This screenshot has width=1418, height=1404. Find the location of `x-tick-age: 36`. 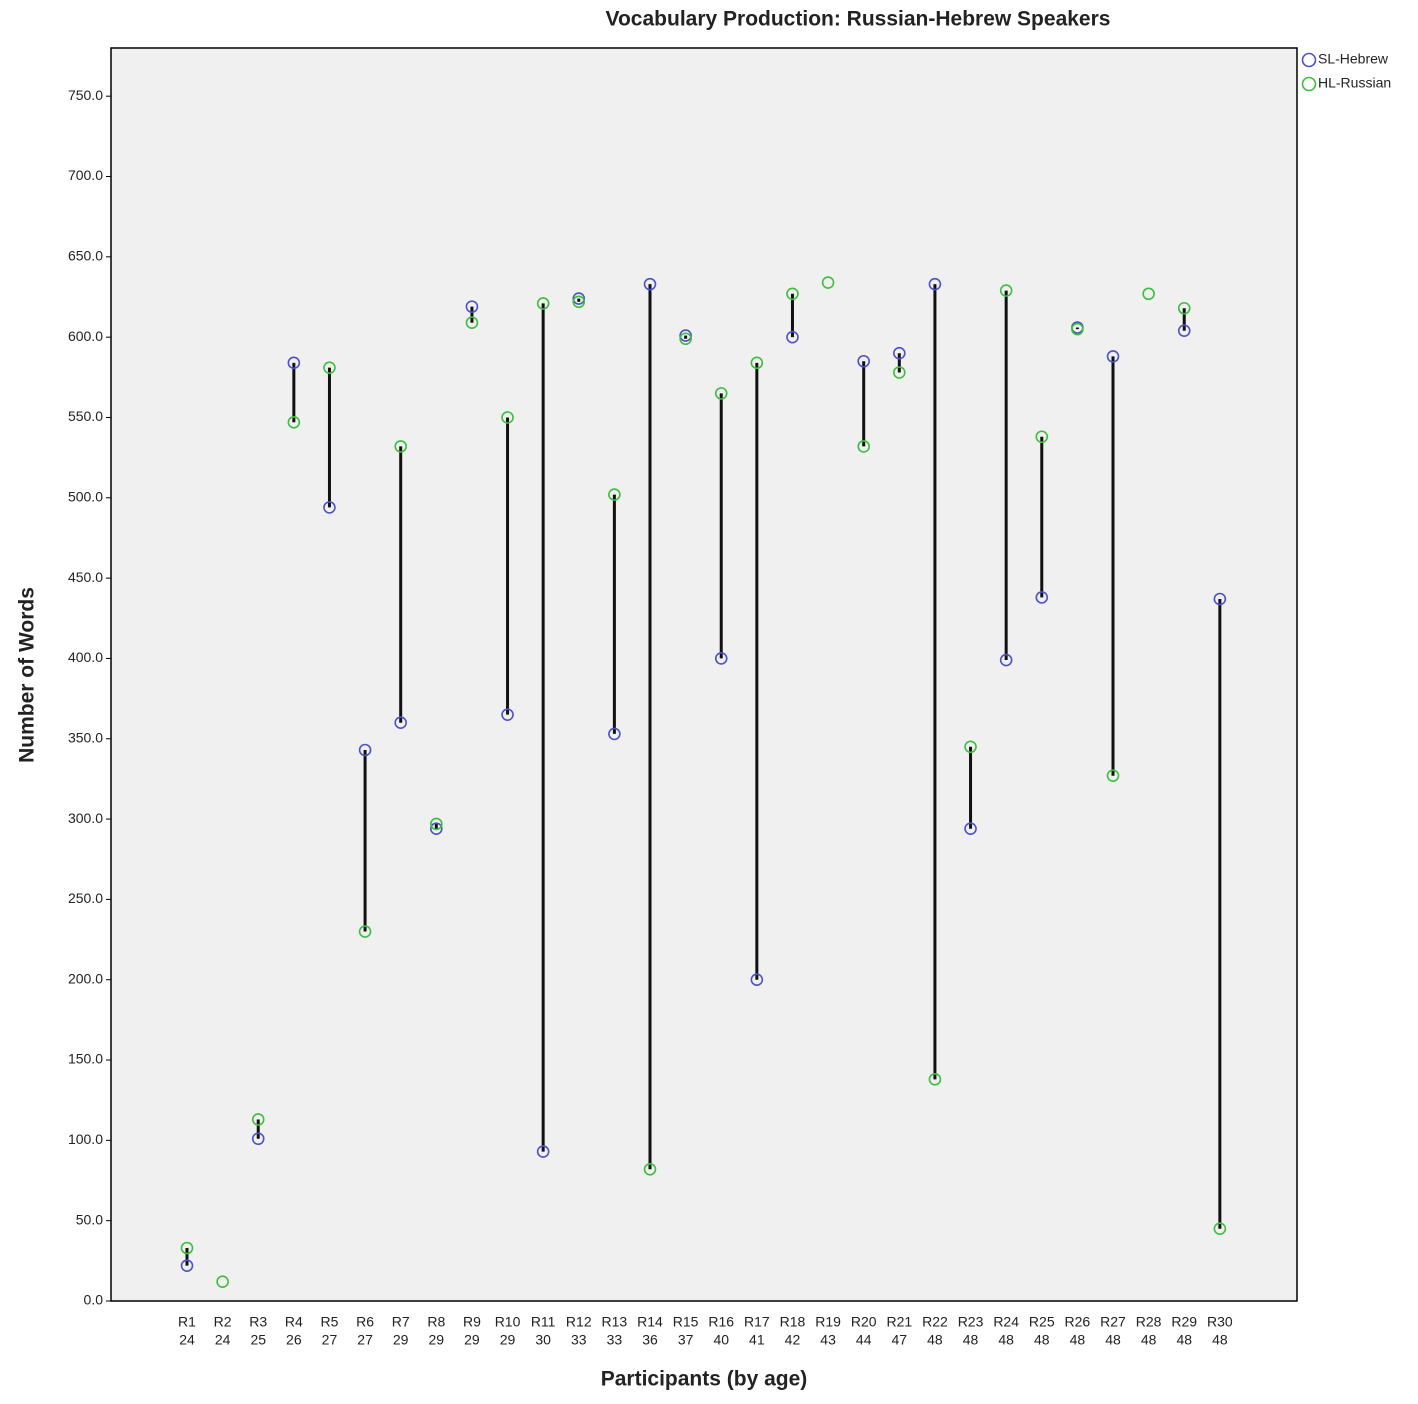

x-tick-age: 36 is located at coordinates (650, 1340).